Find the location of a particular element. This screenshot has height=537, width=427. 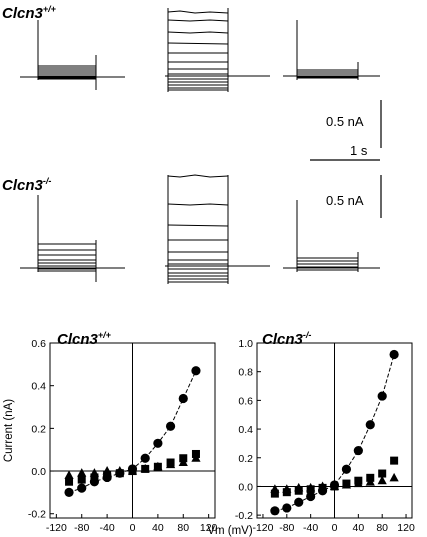

scale-label-time: 1 s is located at coordinates (359, 150).